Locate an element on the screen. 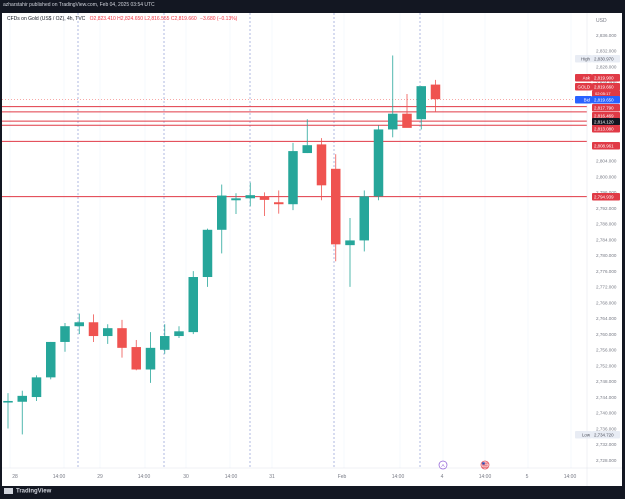  bar-countdown: 02:05:17 is located at coordinates (603, 93).